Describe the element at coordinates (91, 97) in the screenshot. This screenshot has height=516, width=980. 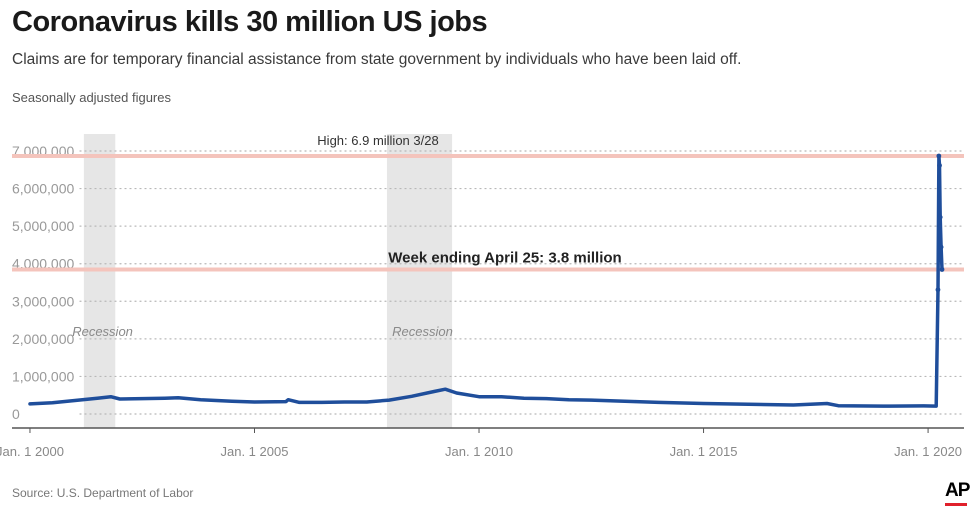
I see `seasonal-note: Seasonally adjusted figures` at that location.